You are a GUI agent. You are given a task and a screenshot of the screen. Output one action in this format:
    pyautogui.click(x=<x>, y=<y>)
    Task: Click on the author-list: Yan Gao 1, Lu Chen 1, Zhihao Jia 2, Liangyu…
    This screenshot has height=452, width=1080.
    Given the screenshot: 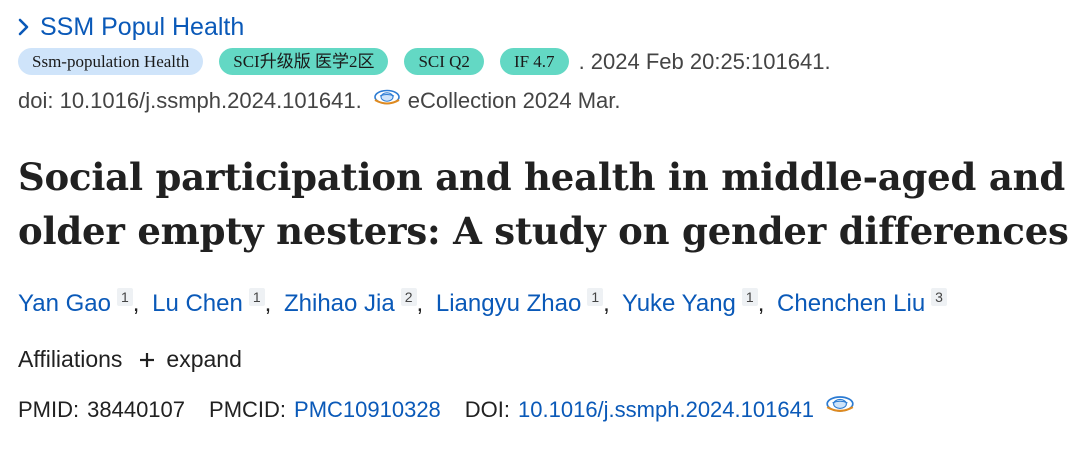 What is the action you would take?
    pyautogui.click(x=482, y=303)
    